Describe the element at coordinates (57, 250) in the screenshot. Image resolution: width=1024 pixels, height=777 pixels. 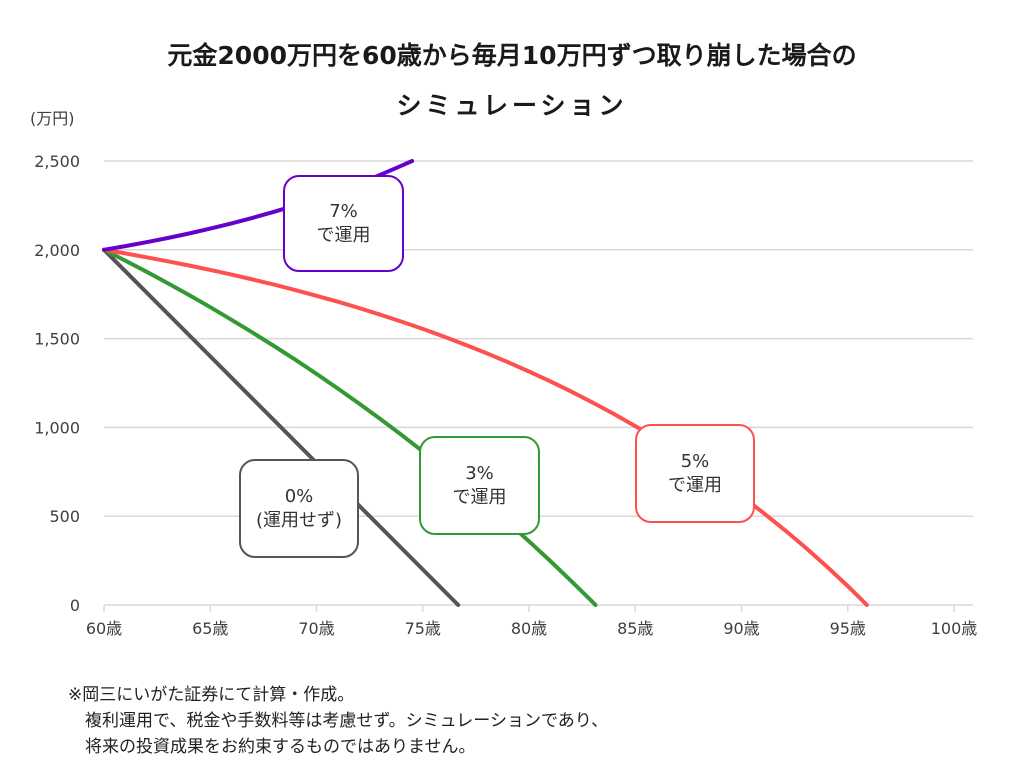
I see `y-tick-label: 2,000` at that location.